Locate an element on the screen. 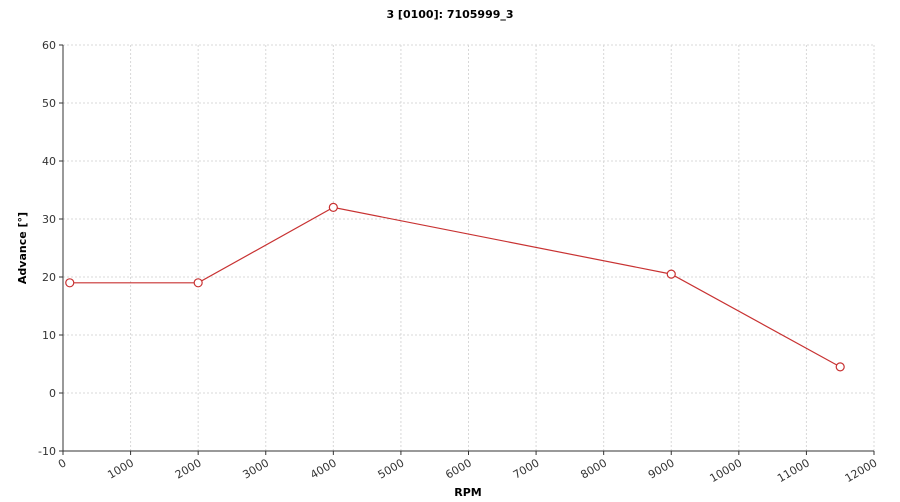  x-tick-label: 4000 is located at coordinates (323, 468).